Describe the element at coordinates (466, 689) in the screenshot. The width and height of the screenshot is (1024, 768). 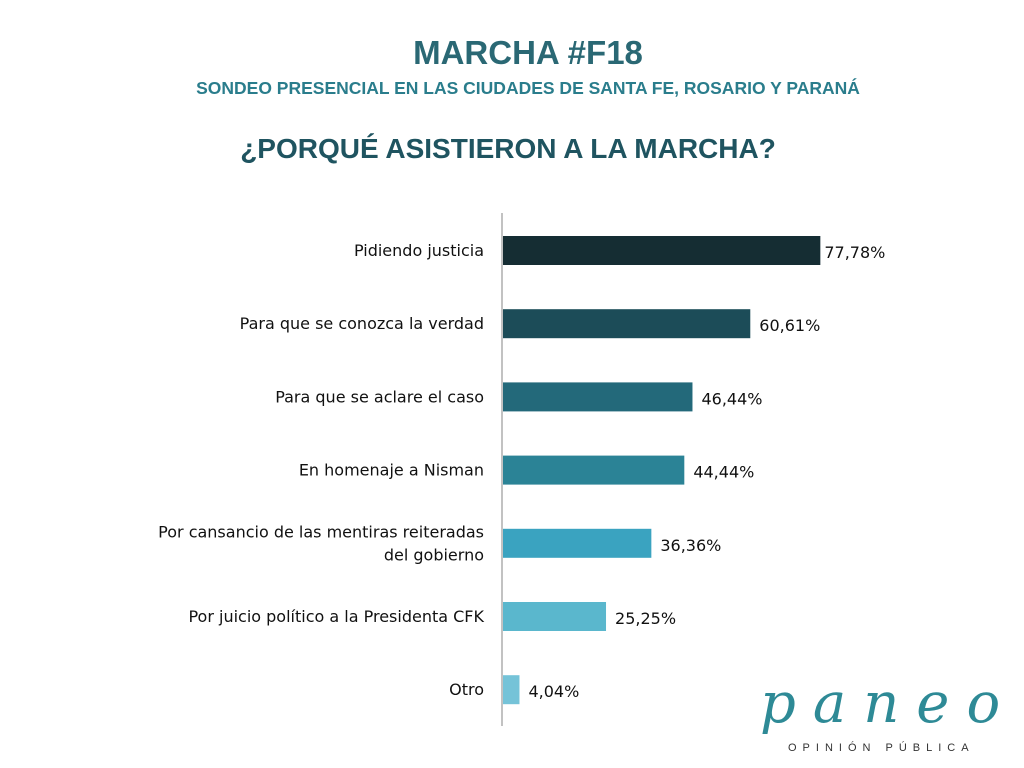
I see `category-label: Otro` at that location.